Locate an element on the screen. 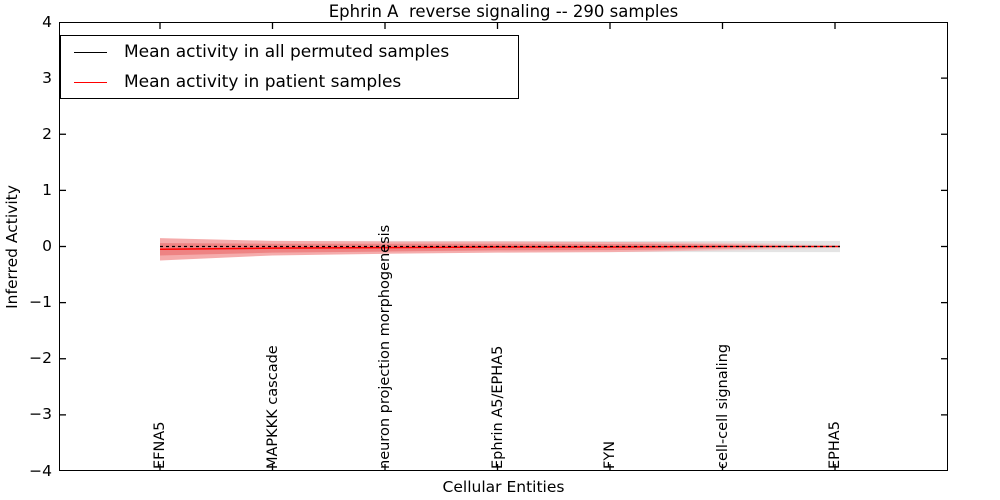 This screenshot has height=500, width=1000. y-tick-label: −1 is located at coordinates (40, 302).